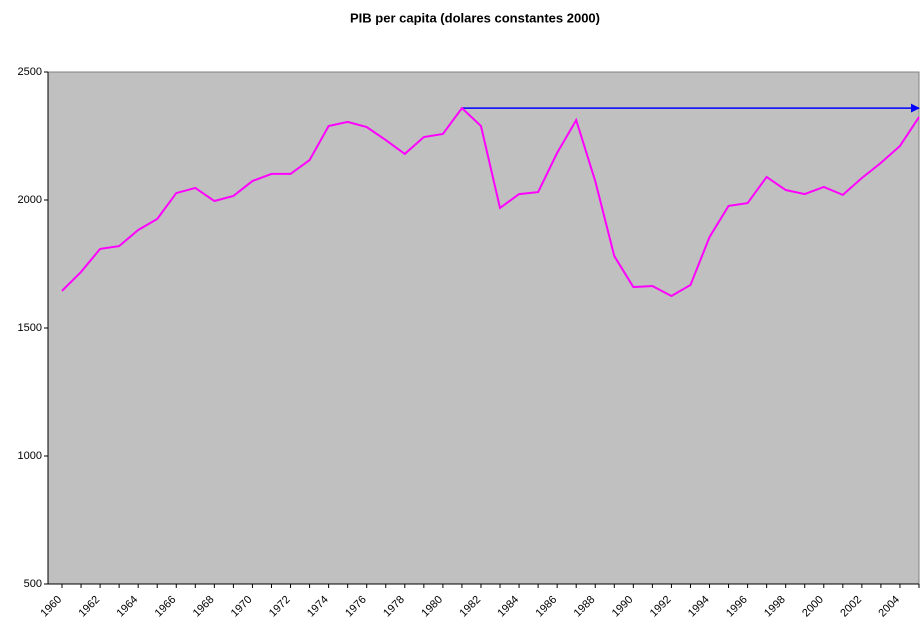 The width and height of the screenshot is (920, 631). What do you see at coordinates (889, 607) in the screenshot?
I see `x-tick-label: 2004` at bounding box center [889, 607].